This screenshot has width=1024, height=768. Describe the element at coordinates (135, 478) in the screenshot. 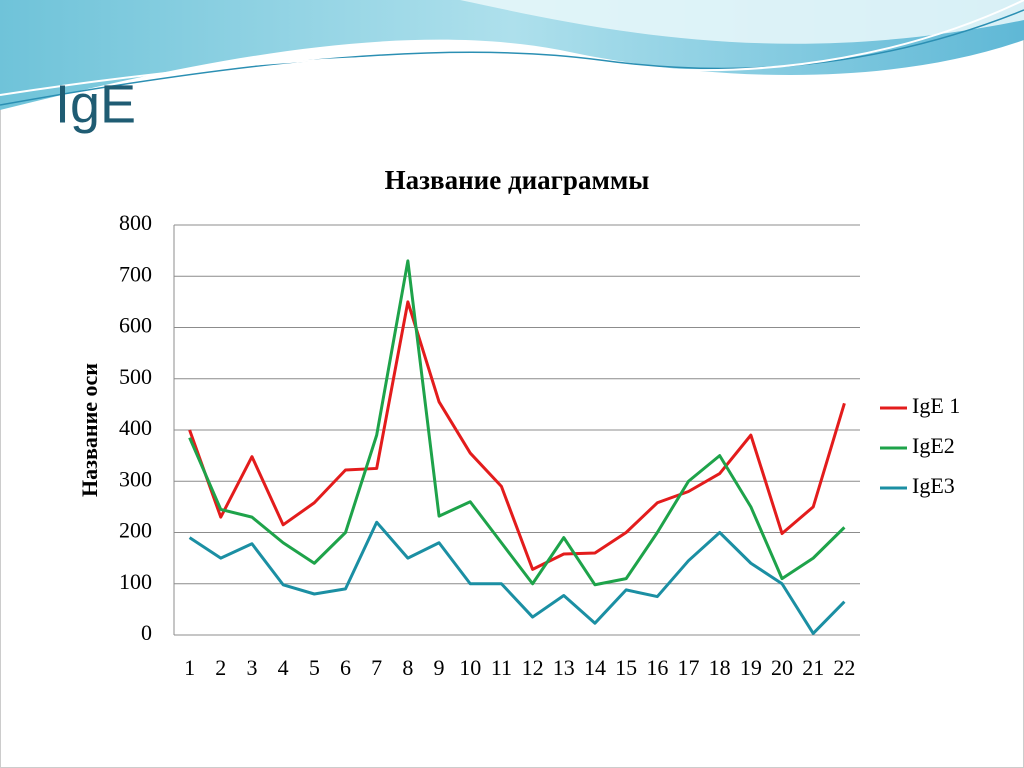

I see `y-tick-label: 300` at that location.